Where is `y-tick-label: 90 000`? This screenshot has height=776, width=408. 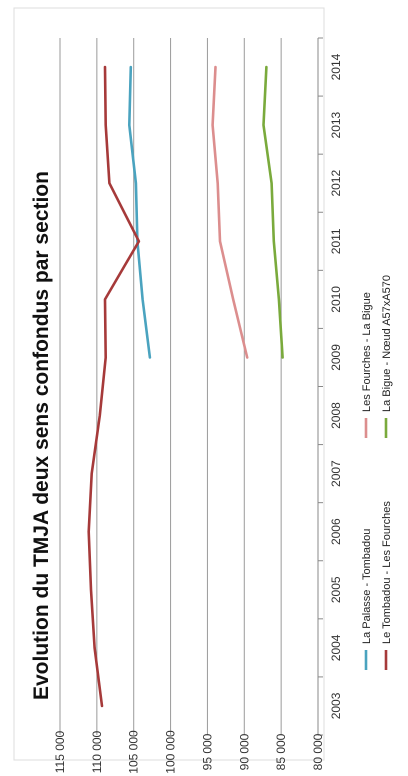
y-tick-label: 90 000 is located at coordinates (244, 751).